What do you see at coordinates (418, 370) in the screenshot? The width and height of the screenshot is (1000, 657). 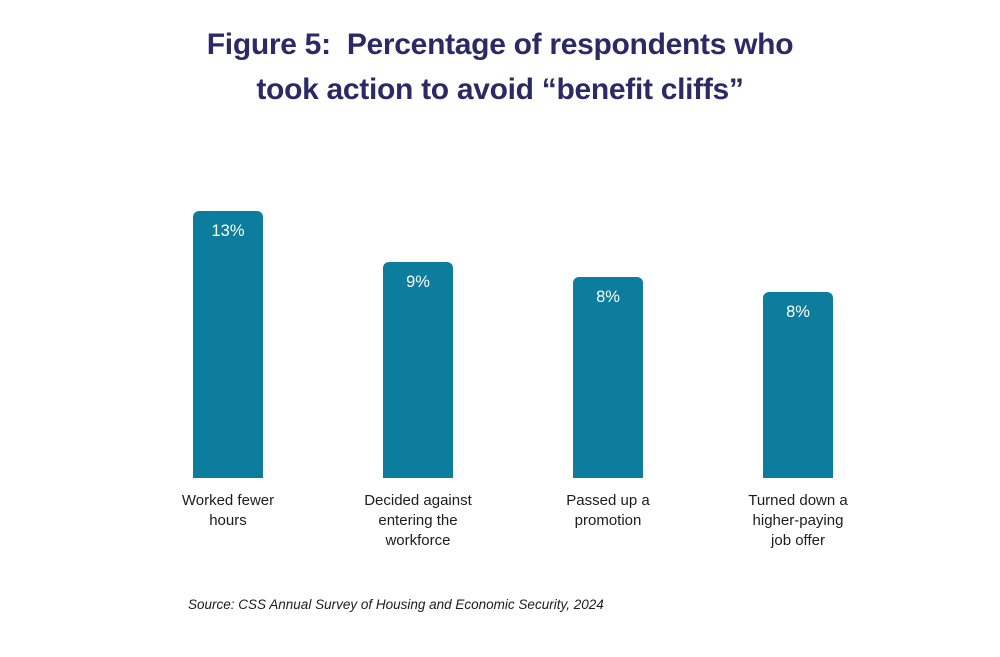 I see `bar: 9%` at bounding box center [418, 370].